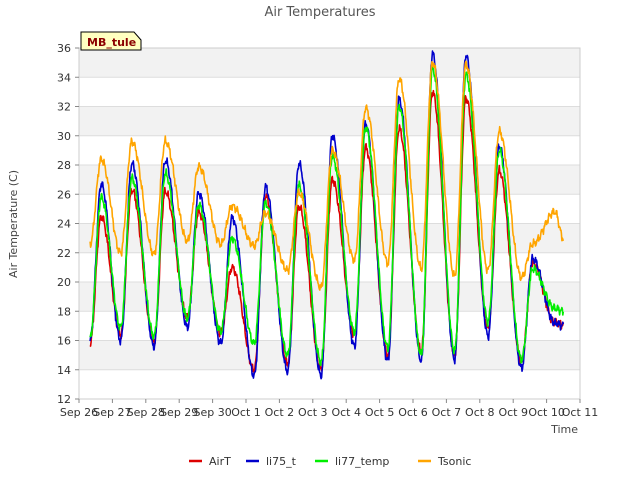 This screenshot has width=640, height=484. Describe the element at coordinates (319, 12) in the screenshot. I see `chart-title: Air Temperatures` at that location.